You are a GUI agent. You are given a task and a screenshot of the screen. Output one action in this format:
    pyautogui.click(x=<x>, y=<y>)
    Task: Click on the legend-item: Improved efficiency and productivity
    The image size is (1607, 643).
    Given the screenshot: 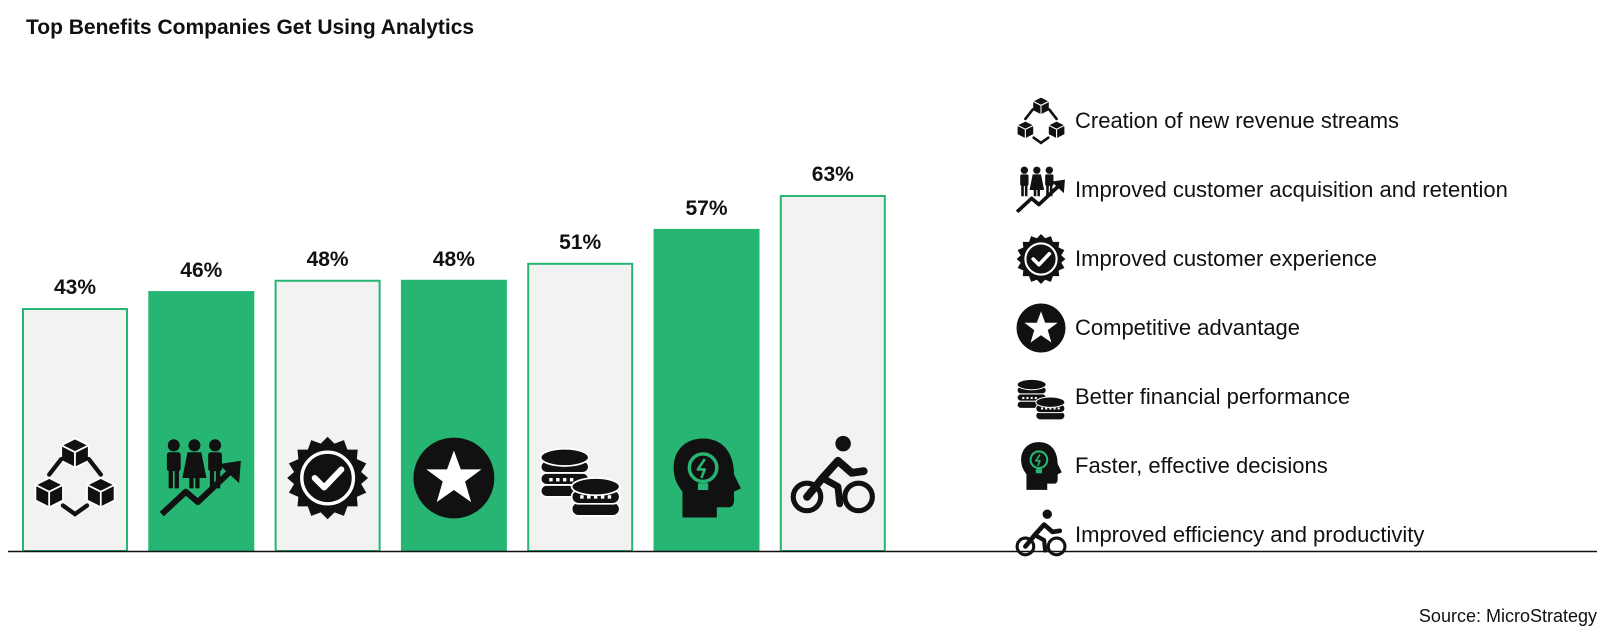 What is the action you would take?
    pyautogui.click(x=1305, y=534)
    